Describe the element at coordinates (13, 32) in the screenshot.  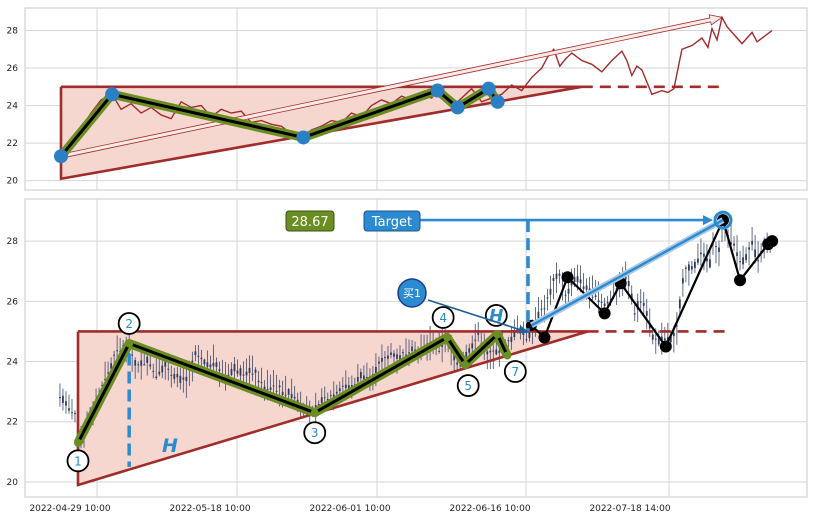
I see `top-y-tick-label: 28` at that location.